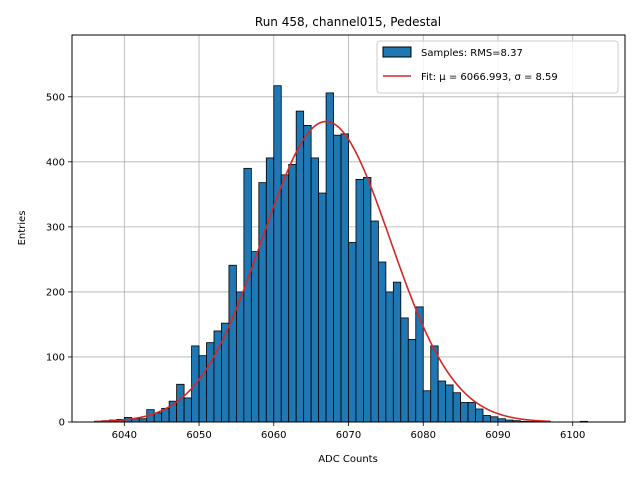 The image size is (640, 480). Describe the element at coordinates (55, 97) in the screenshot. I see `y-tick-label: 500` at that location.